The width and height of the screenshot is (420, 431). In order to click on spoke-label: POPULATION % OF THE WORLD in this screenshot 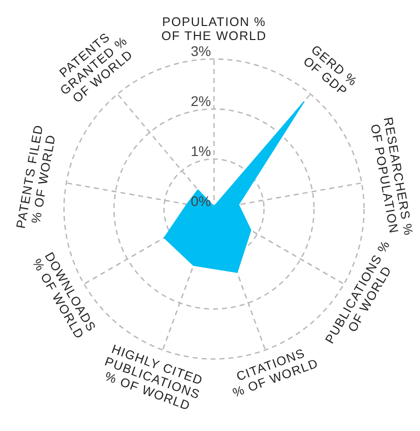, I will do `click(214, 29)`.